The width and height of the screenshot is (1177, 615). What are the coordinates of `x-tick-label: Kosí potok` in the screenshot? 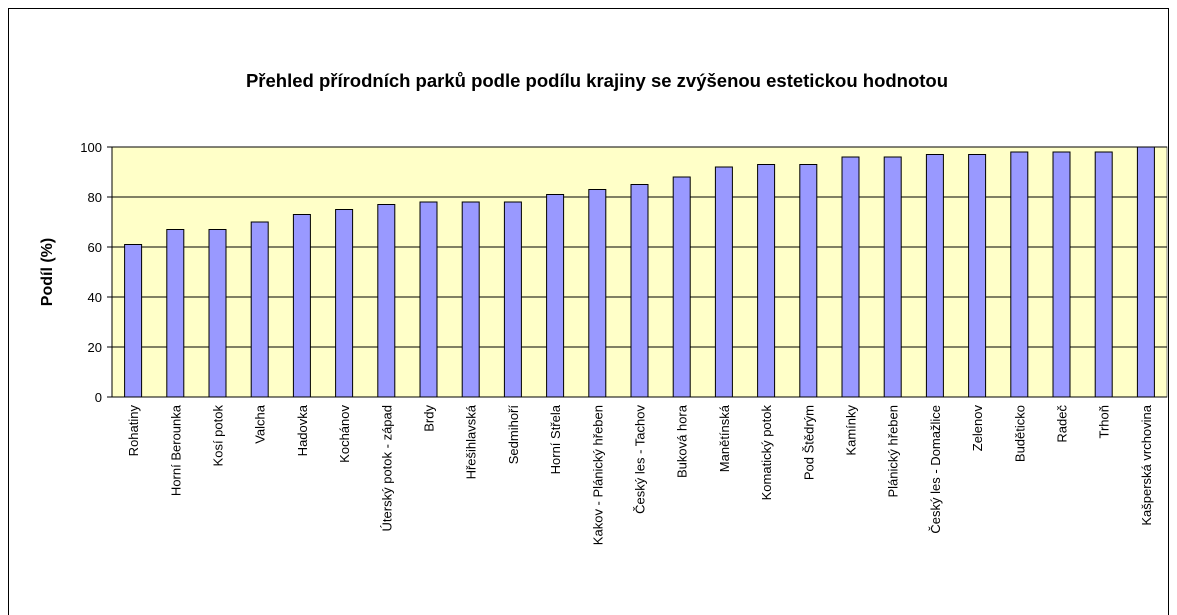 It's located at (218, 436).